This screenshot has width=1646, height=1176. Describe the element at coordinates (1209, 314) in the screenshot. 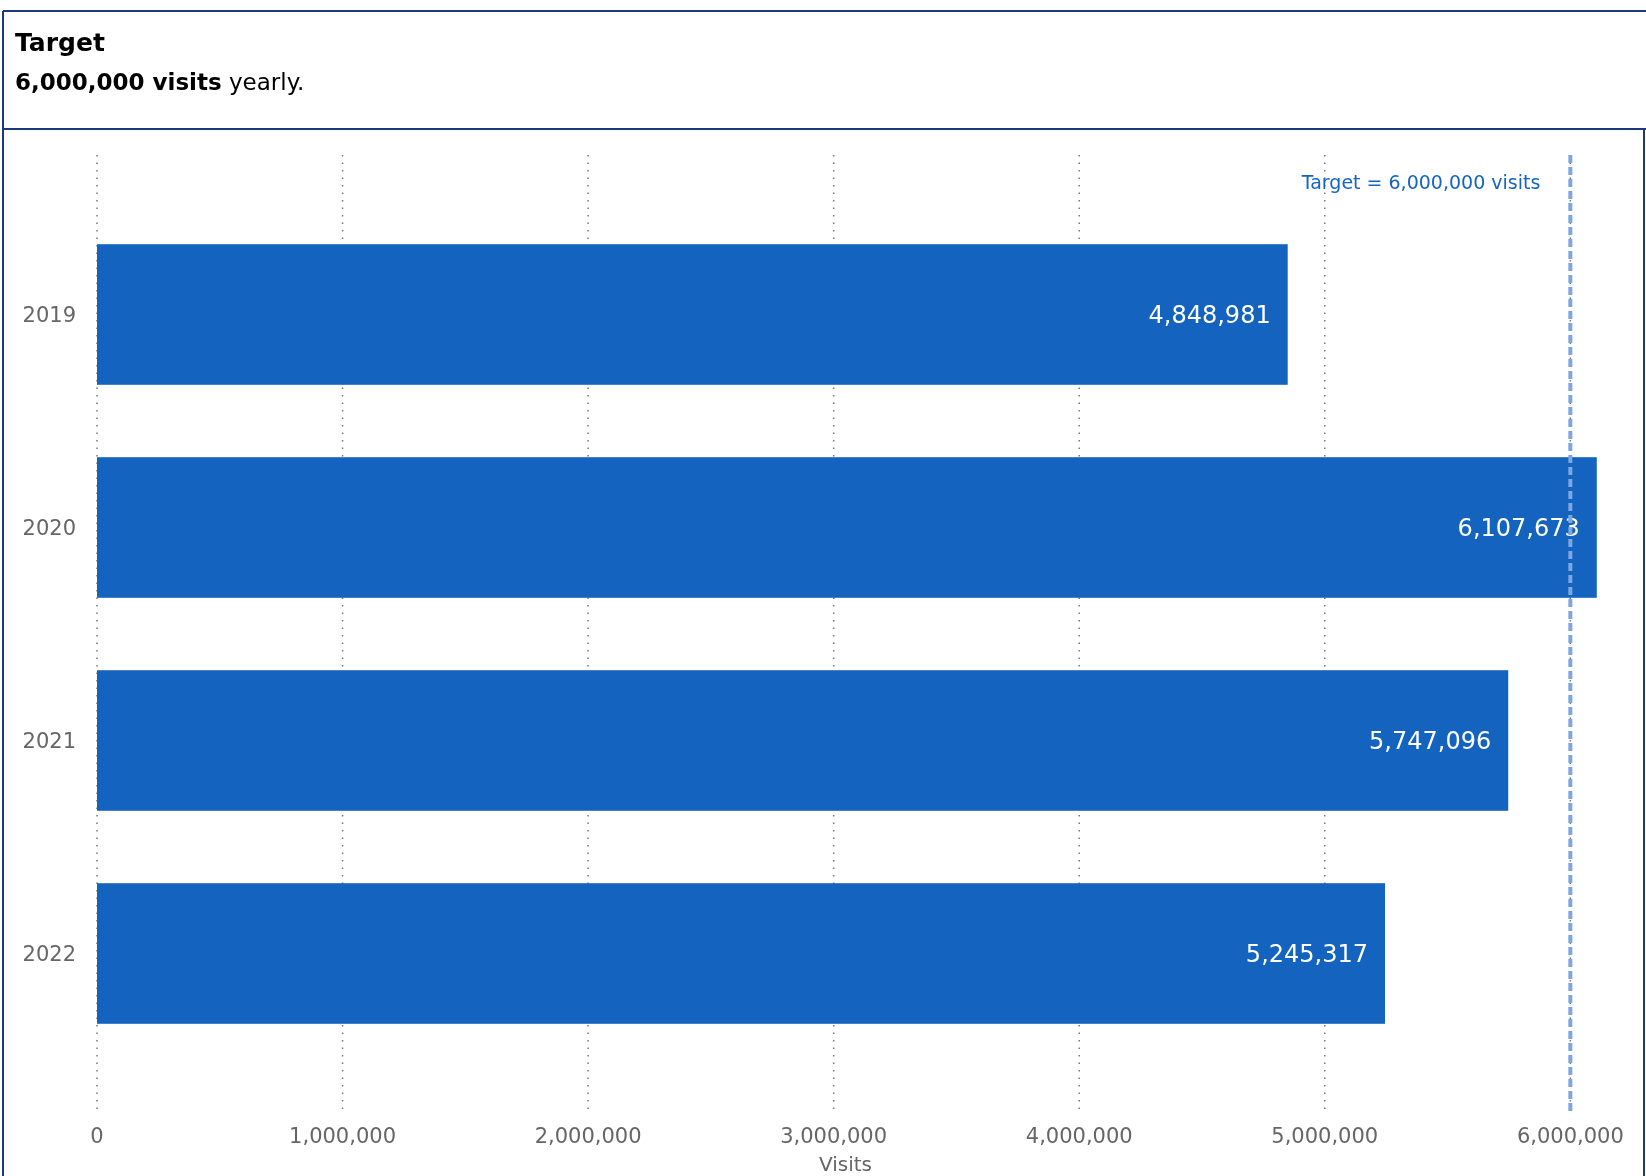

I see `data-label: 4,848,981` at that location.